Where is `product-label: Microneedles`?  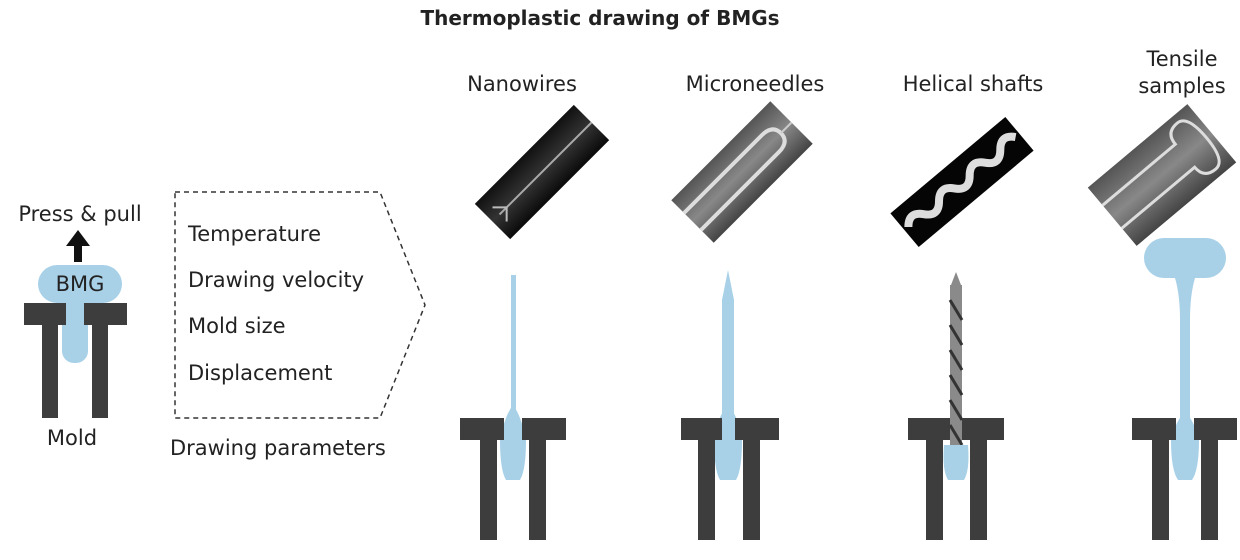 product-label: Microneedles is located at coordinates (755, 84).